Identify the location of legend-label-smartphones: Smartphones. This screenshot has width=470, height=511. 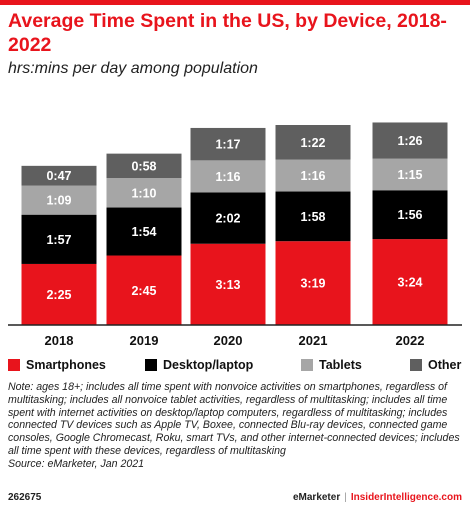
(66, 365).